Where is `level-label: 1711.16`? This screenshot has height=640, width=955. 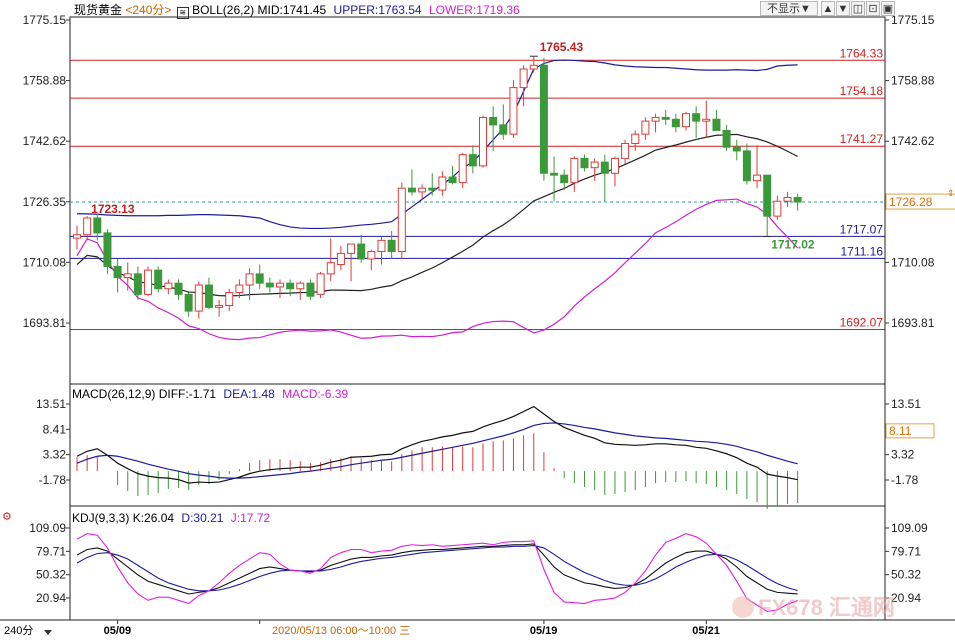
level-label: 1711.16 is located at coordinates (862, 251).